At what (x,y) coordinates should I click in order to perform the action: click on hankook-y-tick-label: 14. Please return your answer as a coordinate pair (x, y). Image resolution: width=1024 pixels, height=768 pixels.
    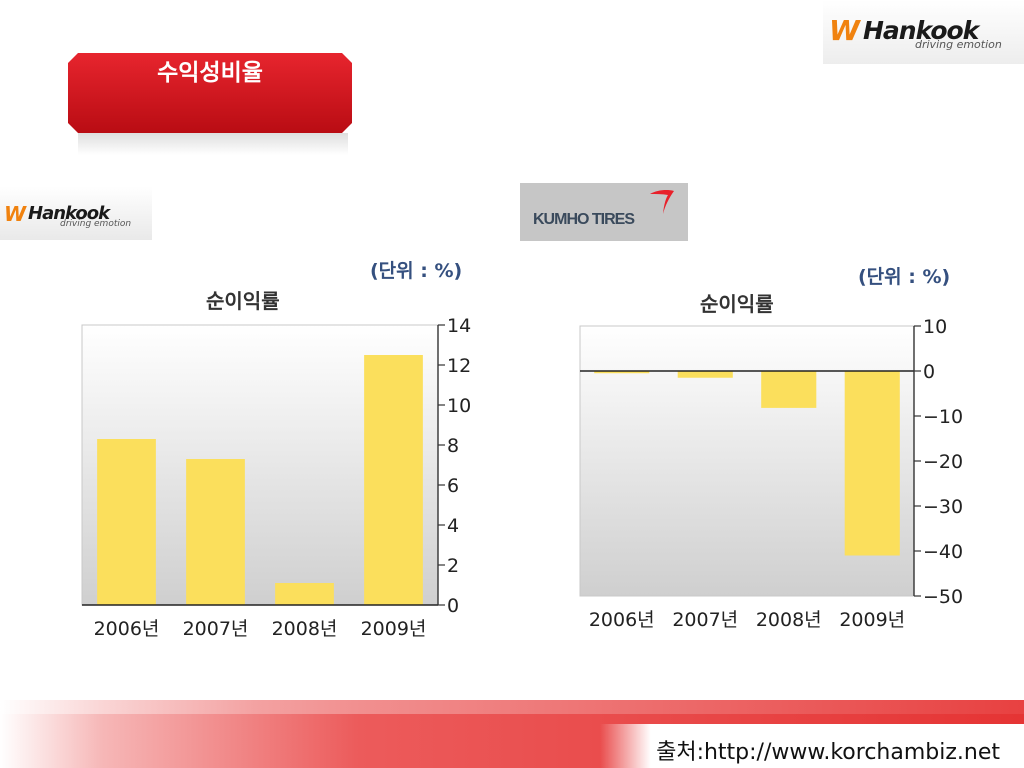
    Looking at the image, I should click on (459, 326).